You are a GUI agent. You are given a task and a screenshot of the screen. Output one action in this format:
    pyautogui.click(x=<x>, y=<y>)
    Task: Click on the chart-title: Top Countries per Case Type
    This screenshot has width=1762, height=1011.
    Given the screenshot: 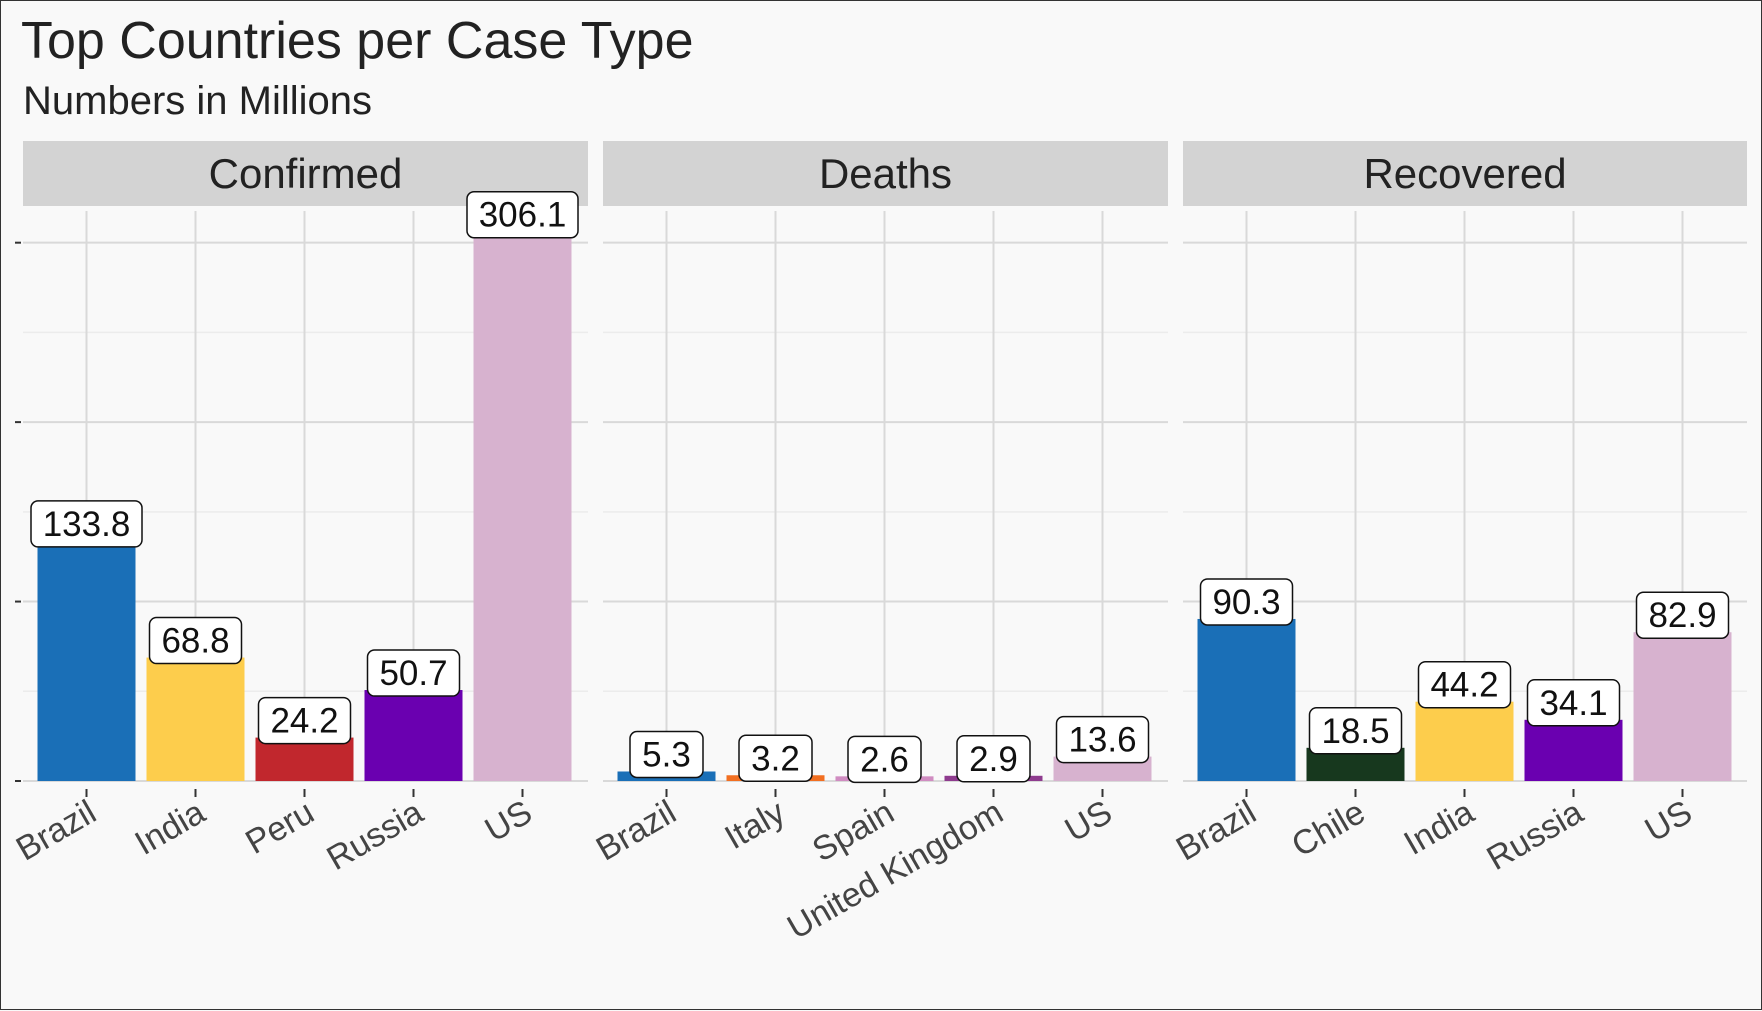 What is the action you would take?
    pyautogui.click(x=357, y=41)
    